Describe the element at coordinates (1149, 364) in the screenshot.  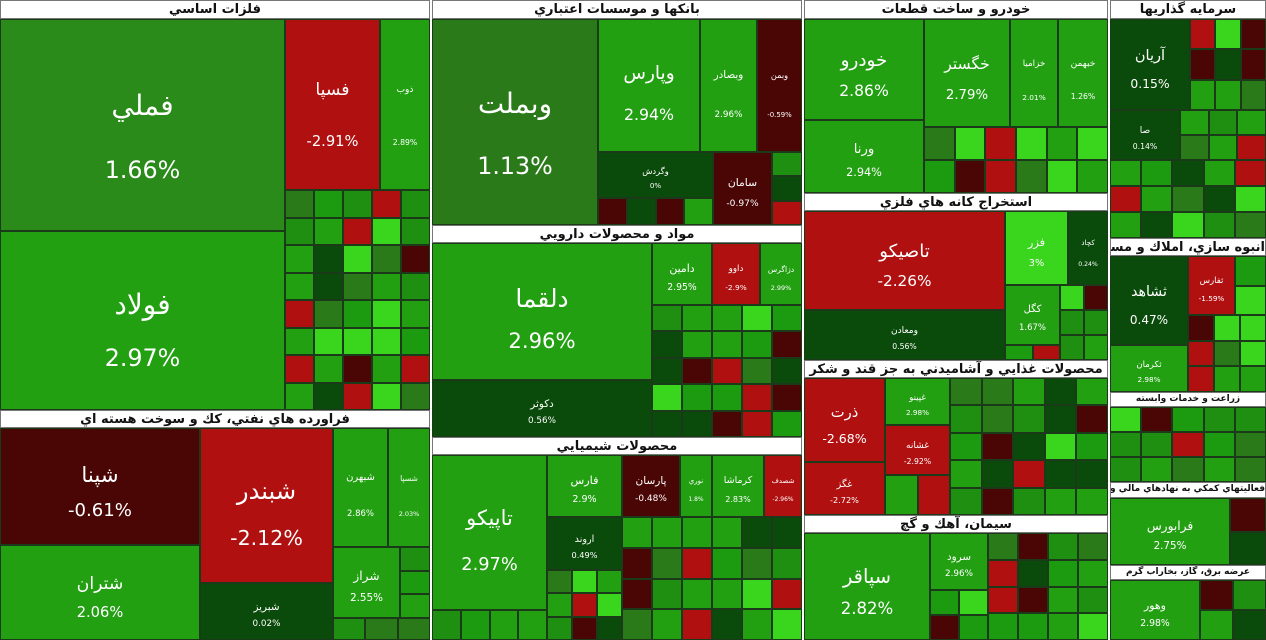
I see `stock-name: ثكرمان` at that location.